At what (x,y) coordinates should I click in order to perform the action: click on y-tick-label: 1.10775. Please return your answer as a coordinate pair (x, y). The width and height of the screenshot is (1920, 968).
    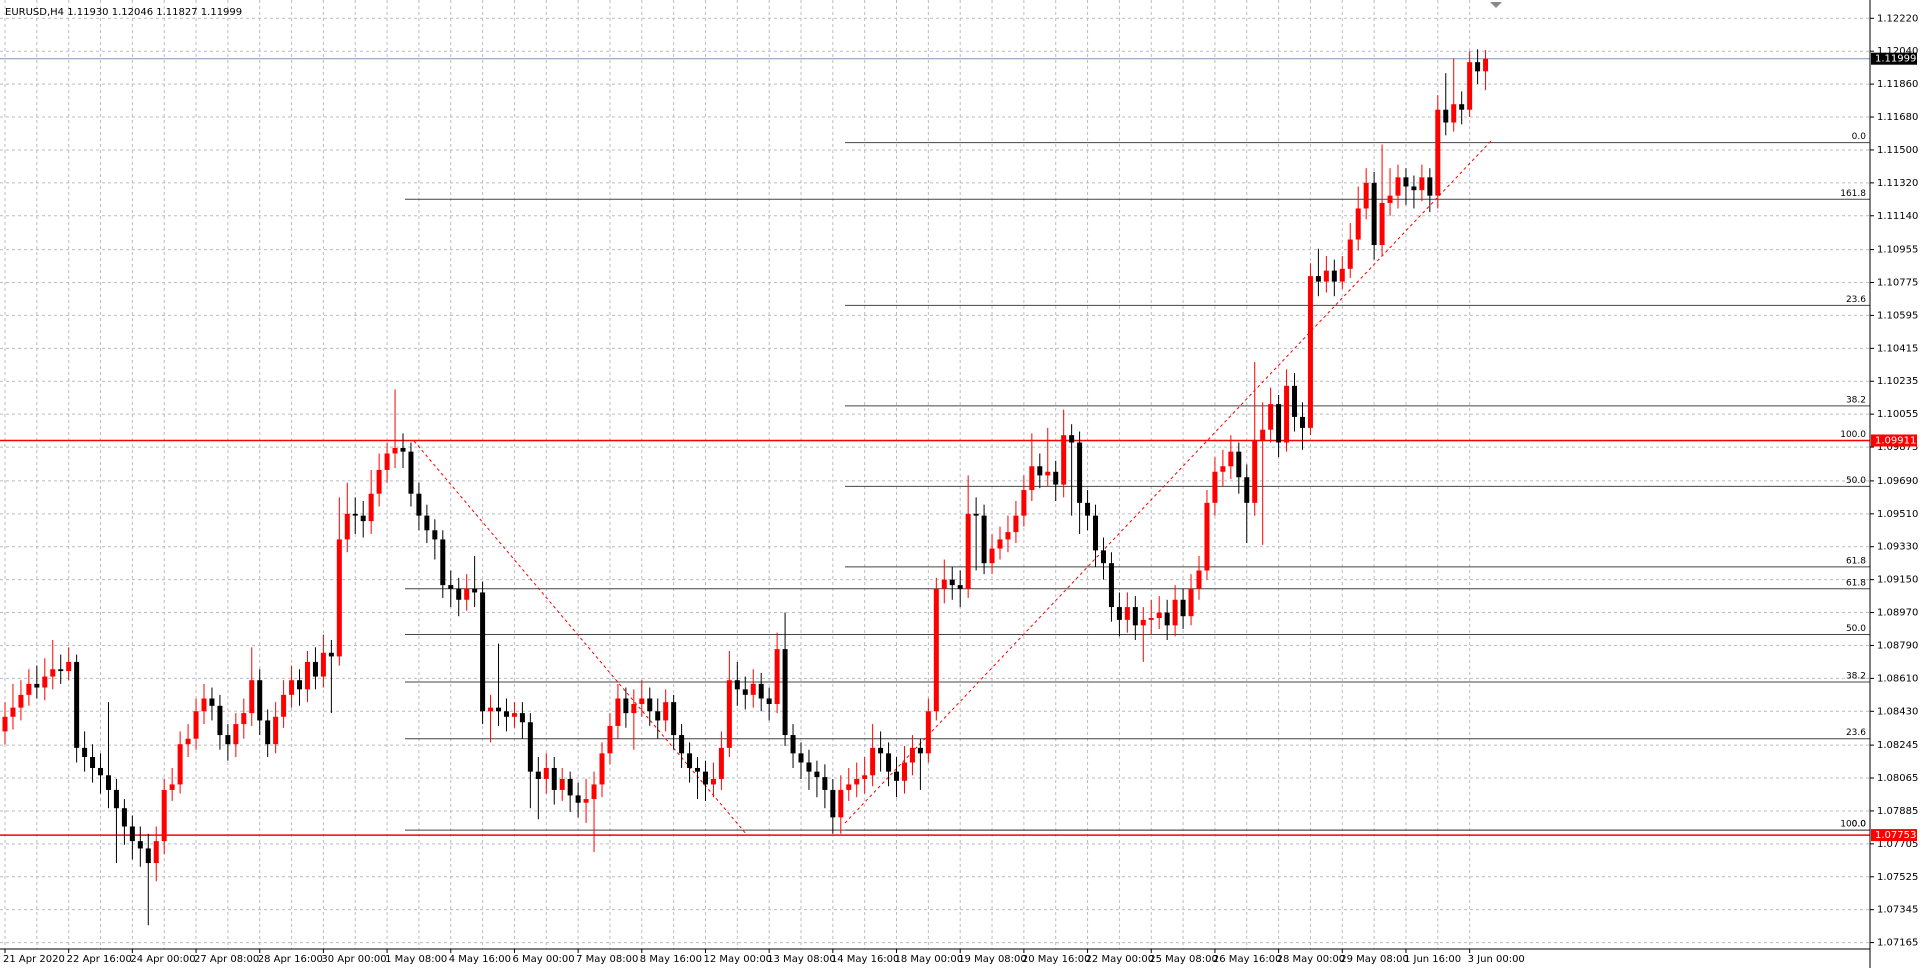
    Looking at the image, I should click on (1897, 283).